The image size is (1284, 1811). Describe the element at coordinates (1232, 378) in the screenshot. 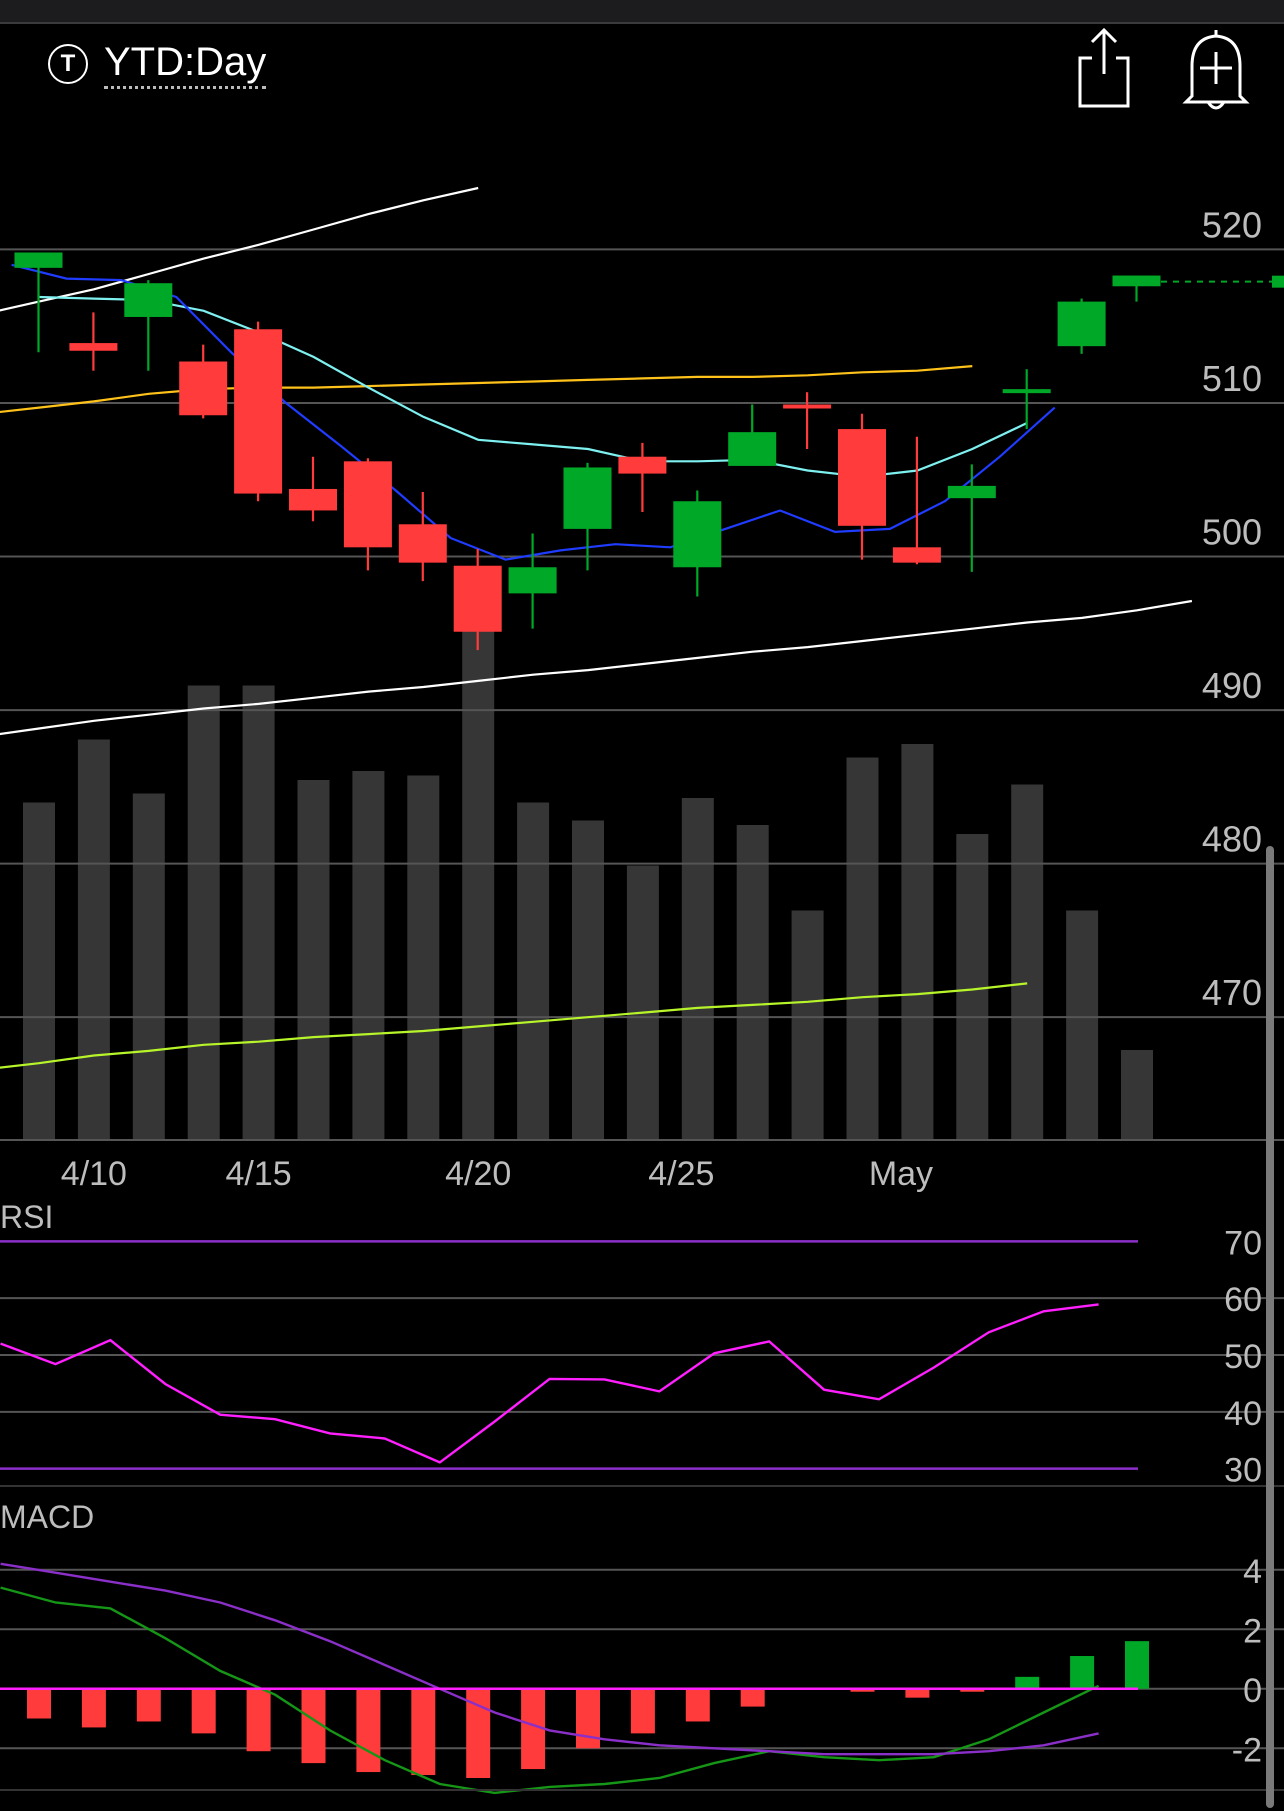

I see `price-tick-label: 510` at that location.